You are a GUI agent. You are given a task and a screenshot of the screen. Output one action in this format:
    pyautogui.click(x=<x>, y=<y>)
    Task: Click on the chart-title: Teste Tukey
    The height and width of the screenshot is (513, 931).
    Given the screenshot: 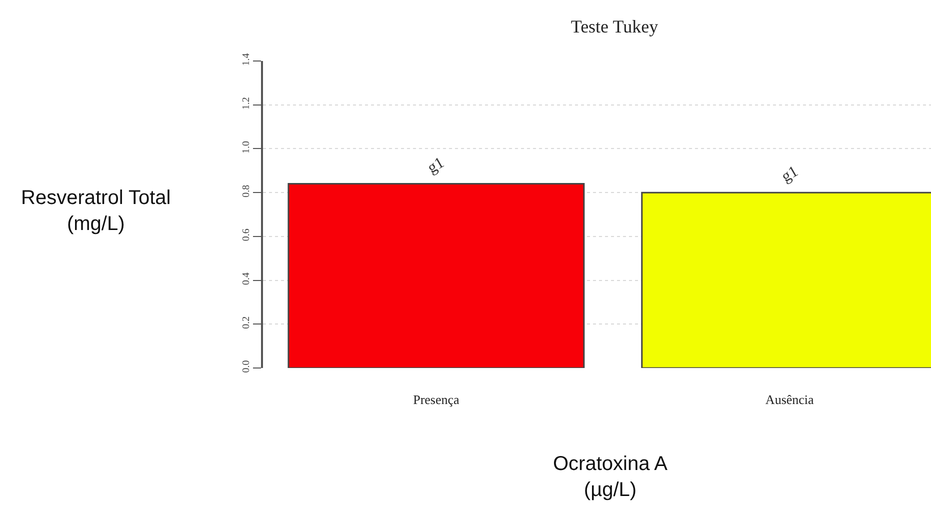 What is the action you would take?
    pyautogui.click(x=614, y=26)
    